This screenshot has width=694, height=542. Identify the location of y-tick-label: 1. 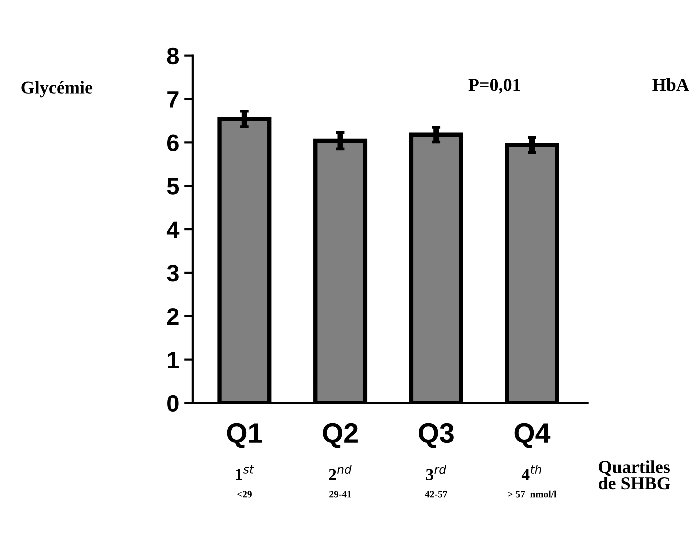
(174, 360).